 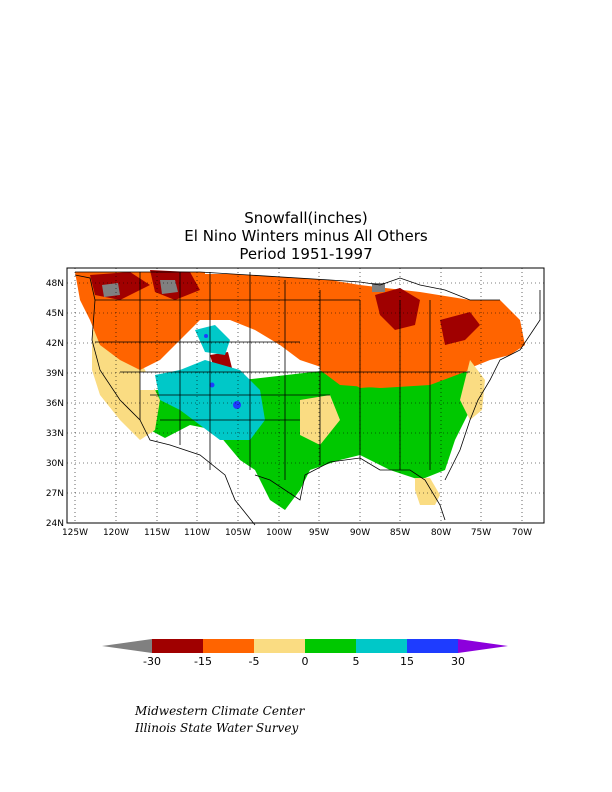 I want to click on colorbar-low-arrow, so click(x=127, y=646).